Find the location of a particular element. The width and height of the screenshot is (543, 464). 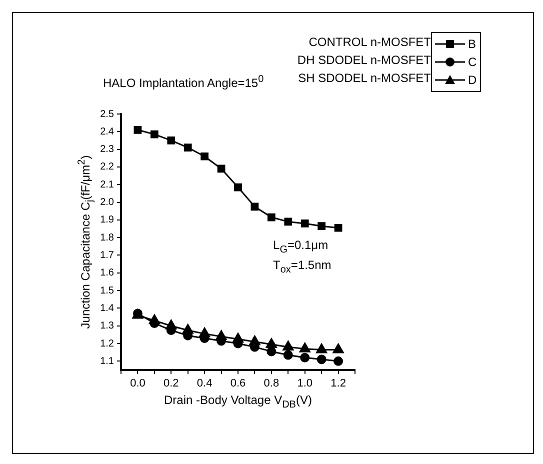

text: CONTROL n-MOSFET is located at coordinates (369, 42).